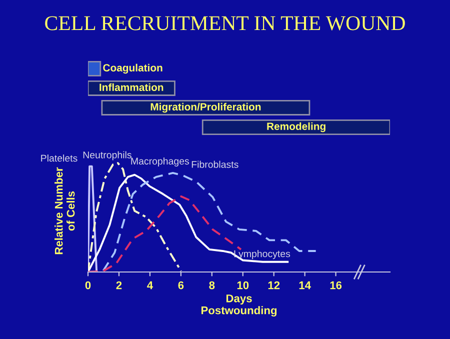 This screenshot has width=450, height=339. I want to click on x-tick-label: 14, so click(305, 285).